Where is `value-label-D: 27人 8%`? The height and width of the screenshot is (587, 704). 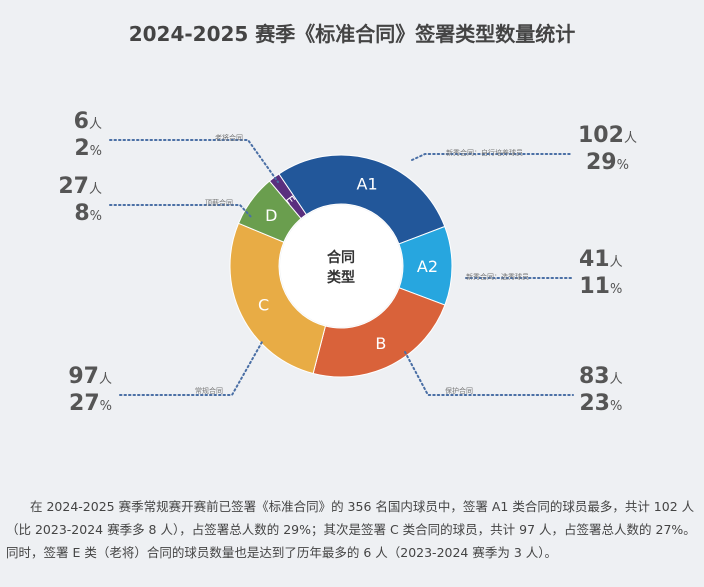
value-label-D: 27人 8% is located at coordinates (80, 200).